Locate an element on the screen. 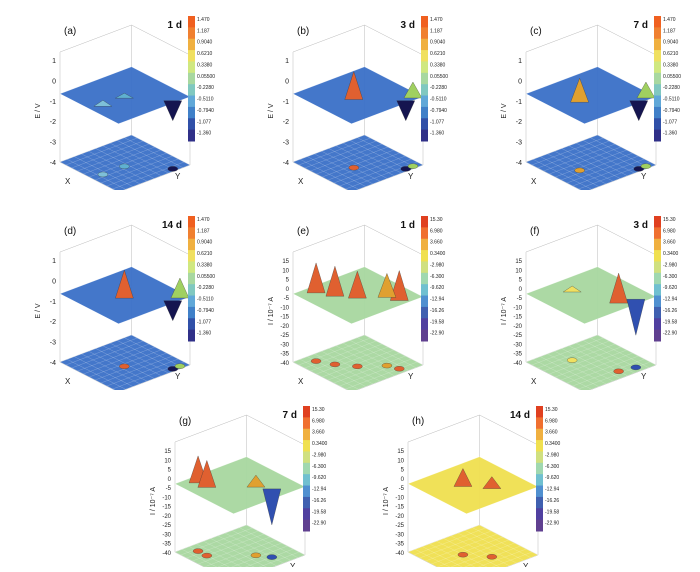 This screenshot has width=700, height=572. z-tick-label: -10 is located at coordinates (284, 308).